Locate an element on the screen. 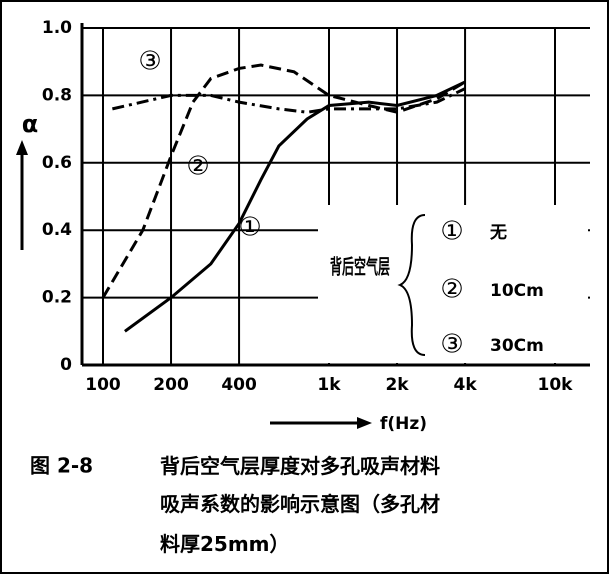 The height and width of the screenshot is (578, 609). line-series is located at coordinates (289, 100).